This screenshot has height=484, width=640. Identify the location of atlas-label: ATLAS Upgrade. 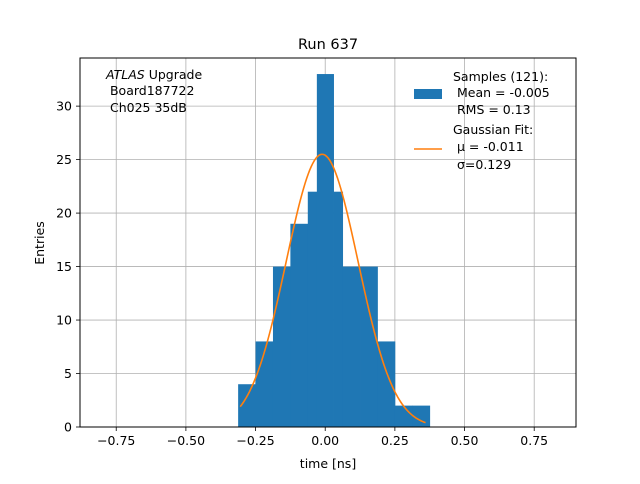
(153, 74).